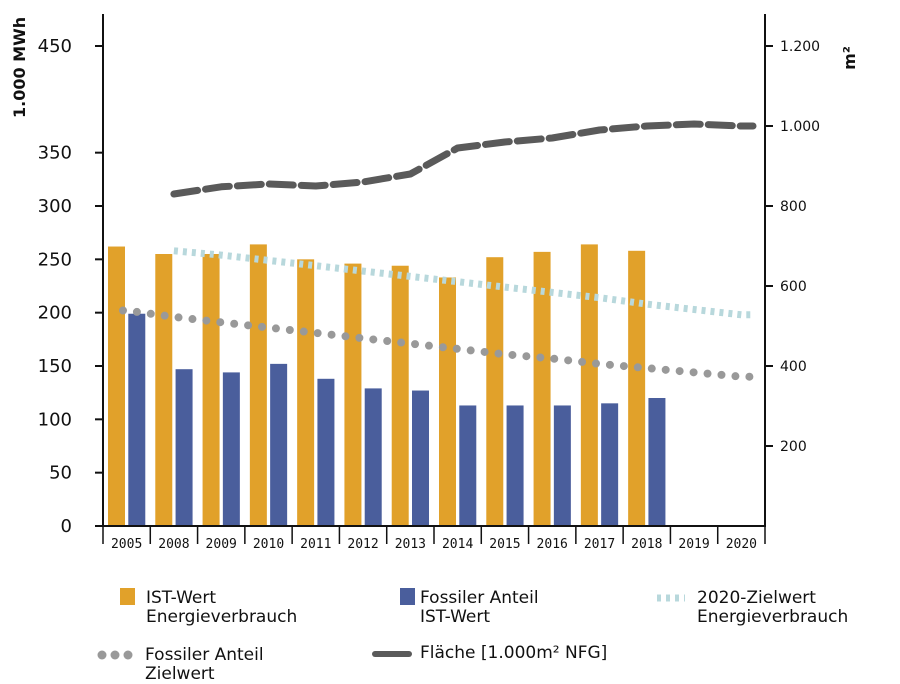 The image size is (900, 684). What do you see at coordinates (279, 444) in the screenshot?
I see `bar-fossiler-ist-2010` at bounding box center [279, 444].